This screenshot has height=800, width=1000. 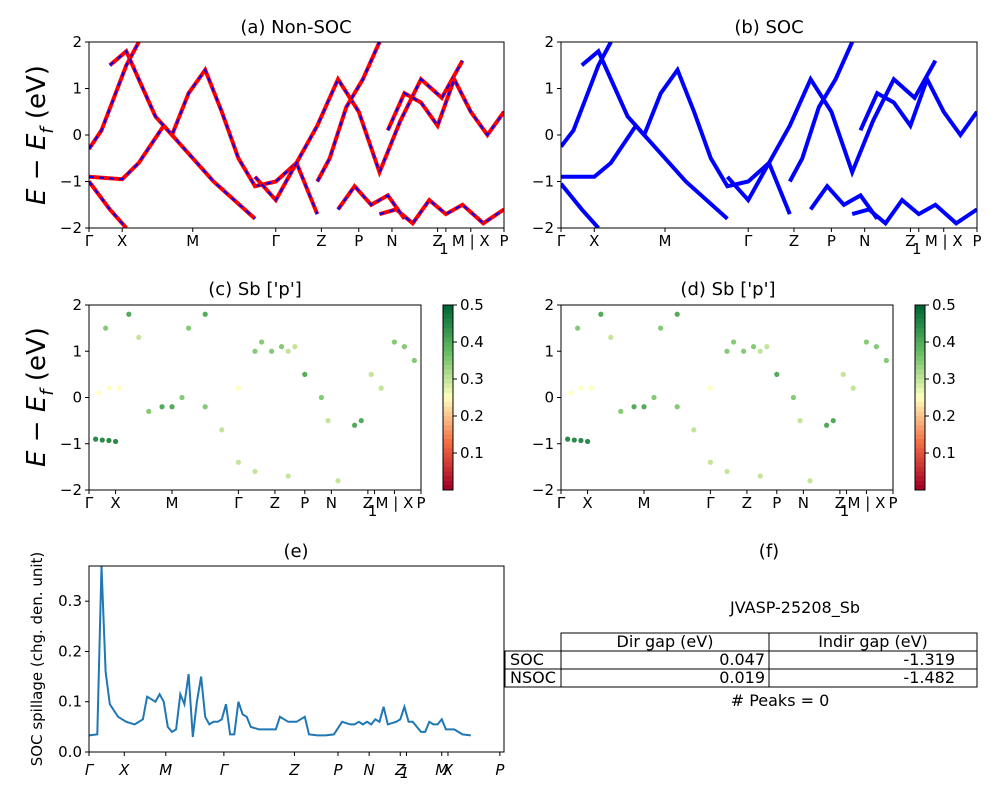 What do you see at coordinates (73, 676) in the screenshot?
I see `panel-e-y-ticks: 0.3 0.2 0.1 0.0` at bounding box center [73, 676].